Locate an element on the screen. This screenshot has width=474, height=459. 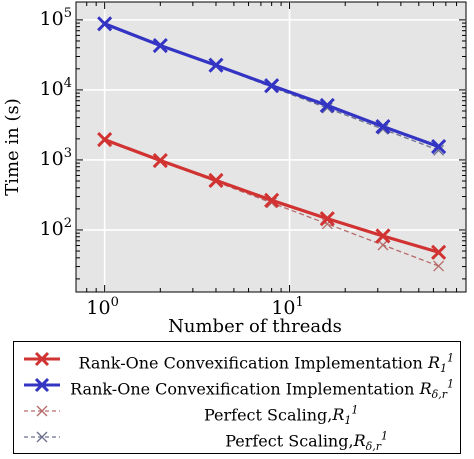
y-tick-label-2: 103 is located at coordinates (56, 158).